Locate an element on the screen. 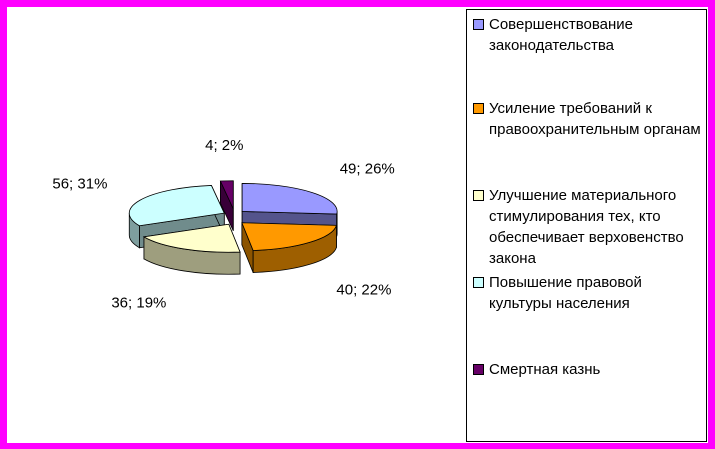 Image resolution: width=715 pixels, height=449 pixels. data-label-2: 36; 19% is located at coordinates (138, 302).